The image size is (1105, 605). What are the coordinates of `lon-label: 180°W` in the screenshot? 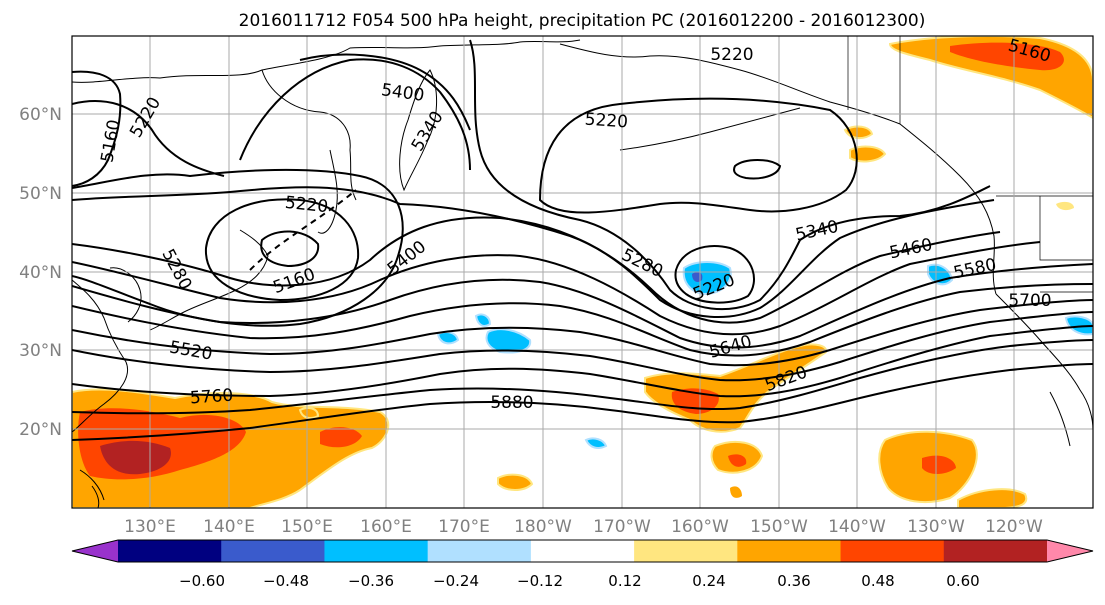 It's located at (543, 527).